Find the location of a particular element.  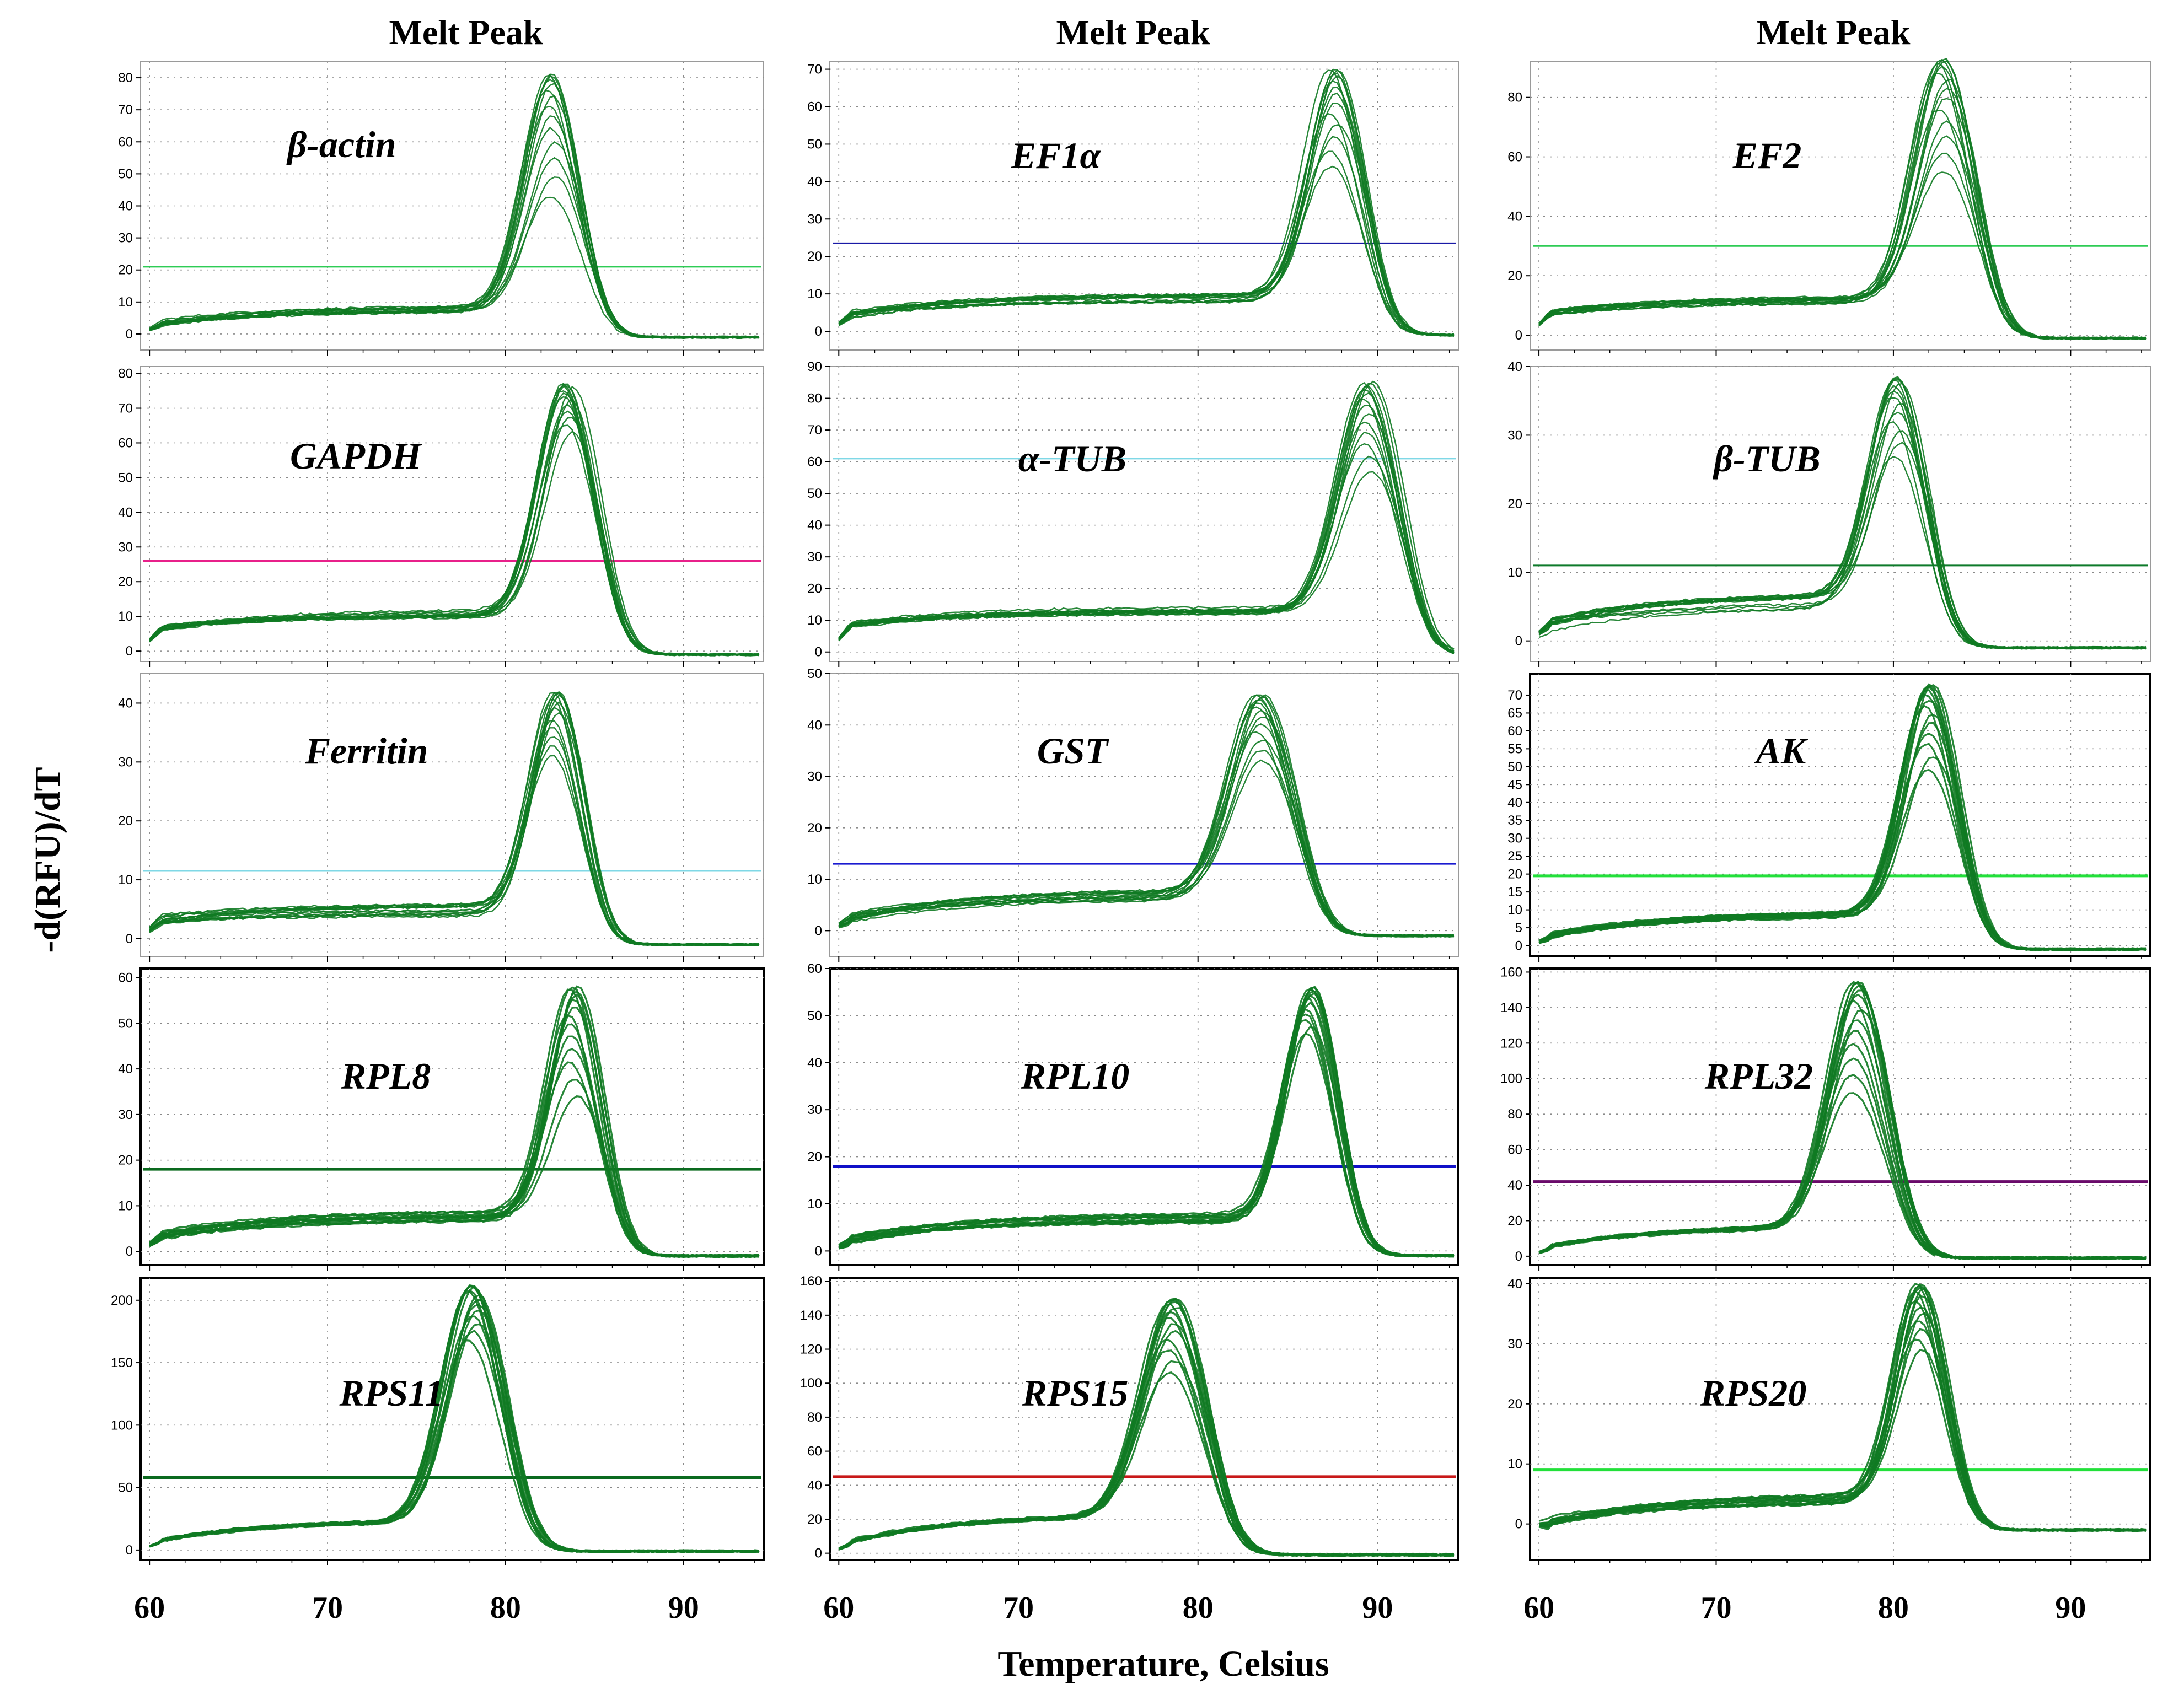

gene-label-beta-tub: β-TUB is located at coordinates (1766, 459).